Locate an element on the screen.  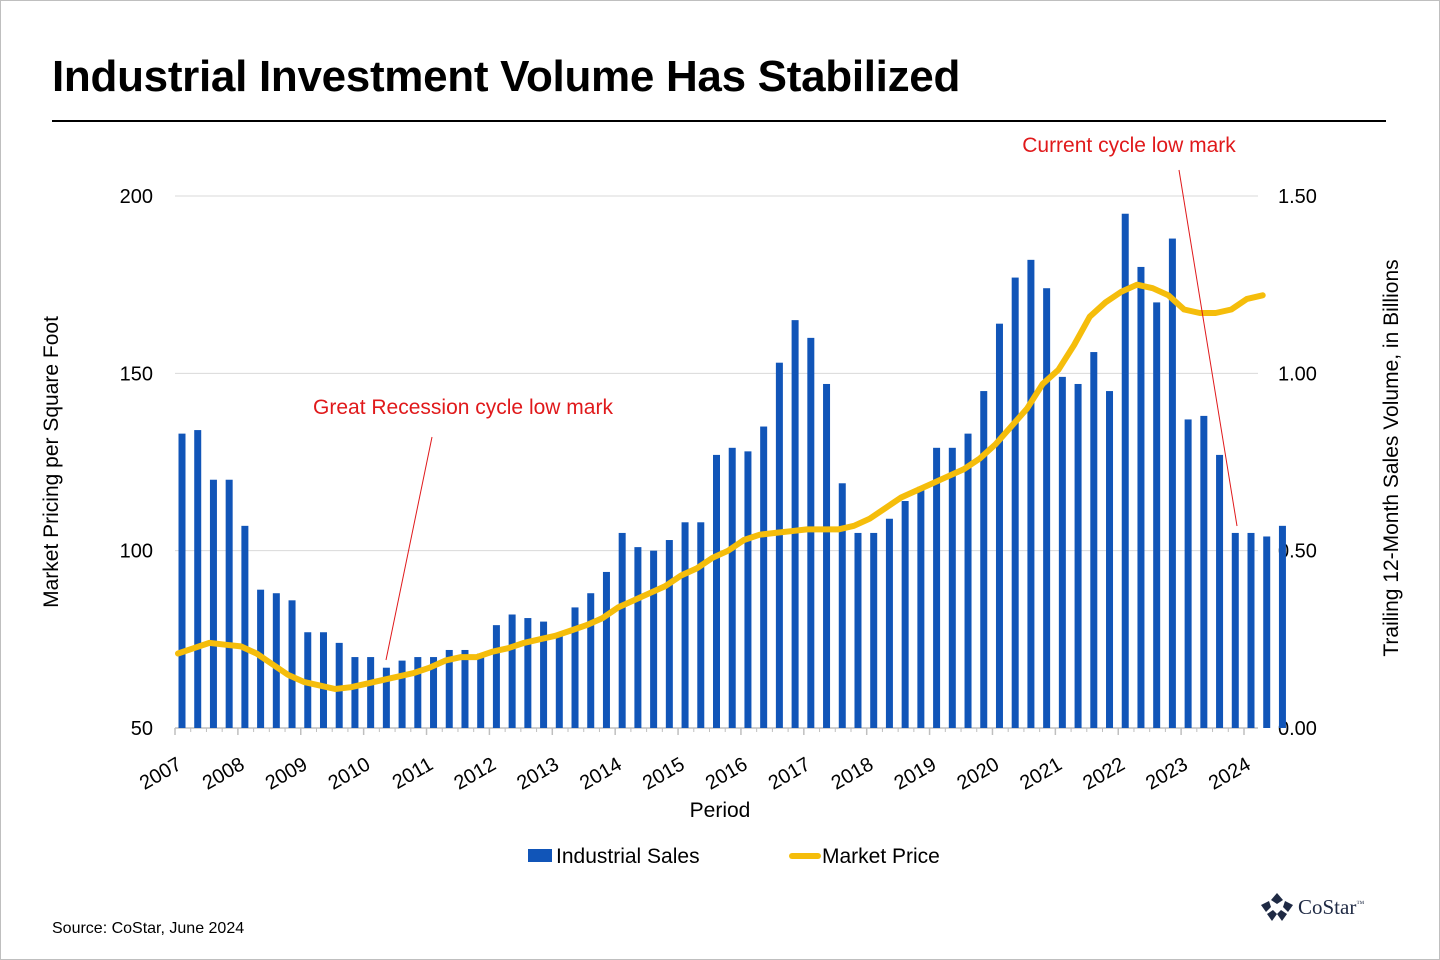
x-tick-label: 2021 is located at coordinates (1041, 773).